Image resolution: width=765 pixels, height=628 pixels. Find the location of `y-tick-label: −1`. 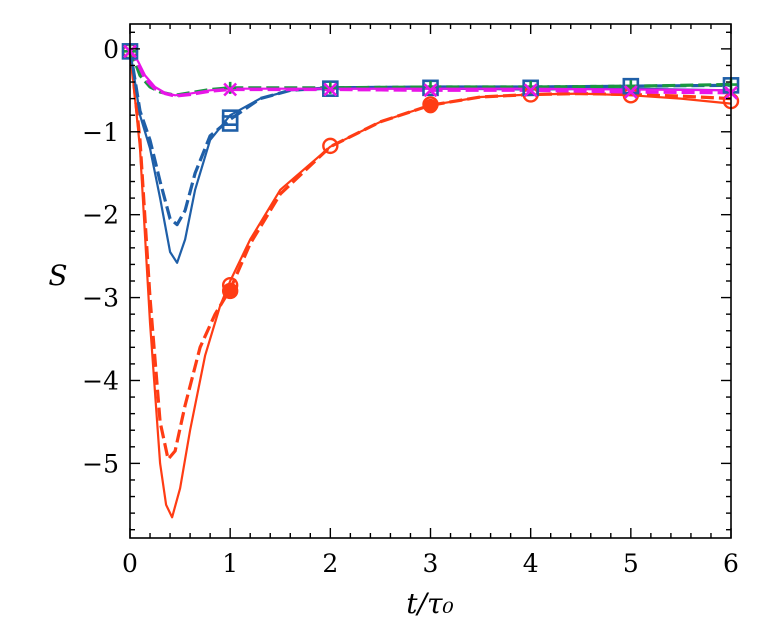

y-tick-label: −1 is located at coordinates (100, 132).